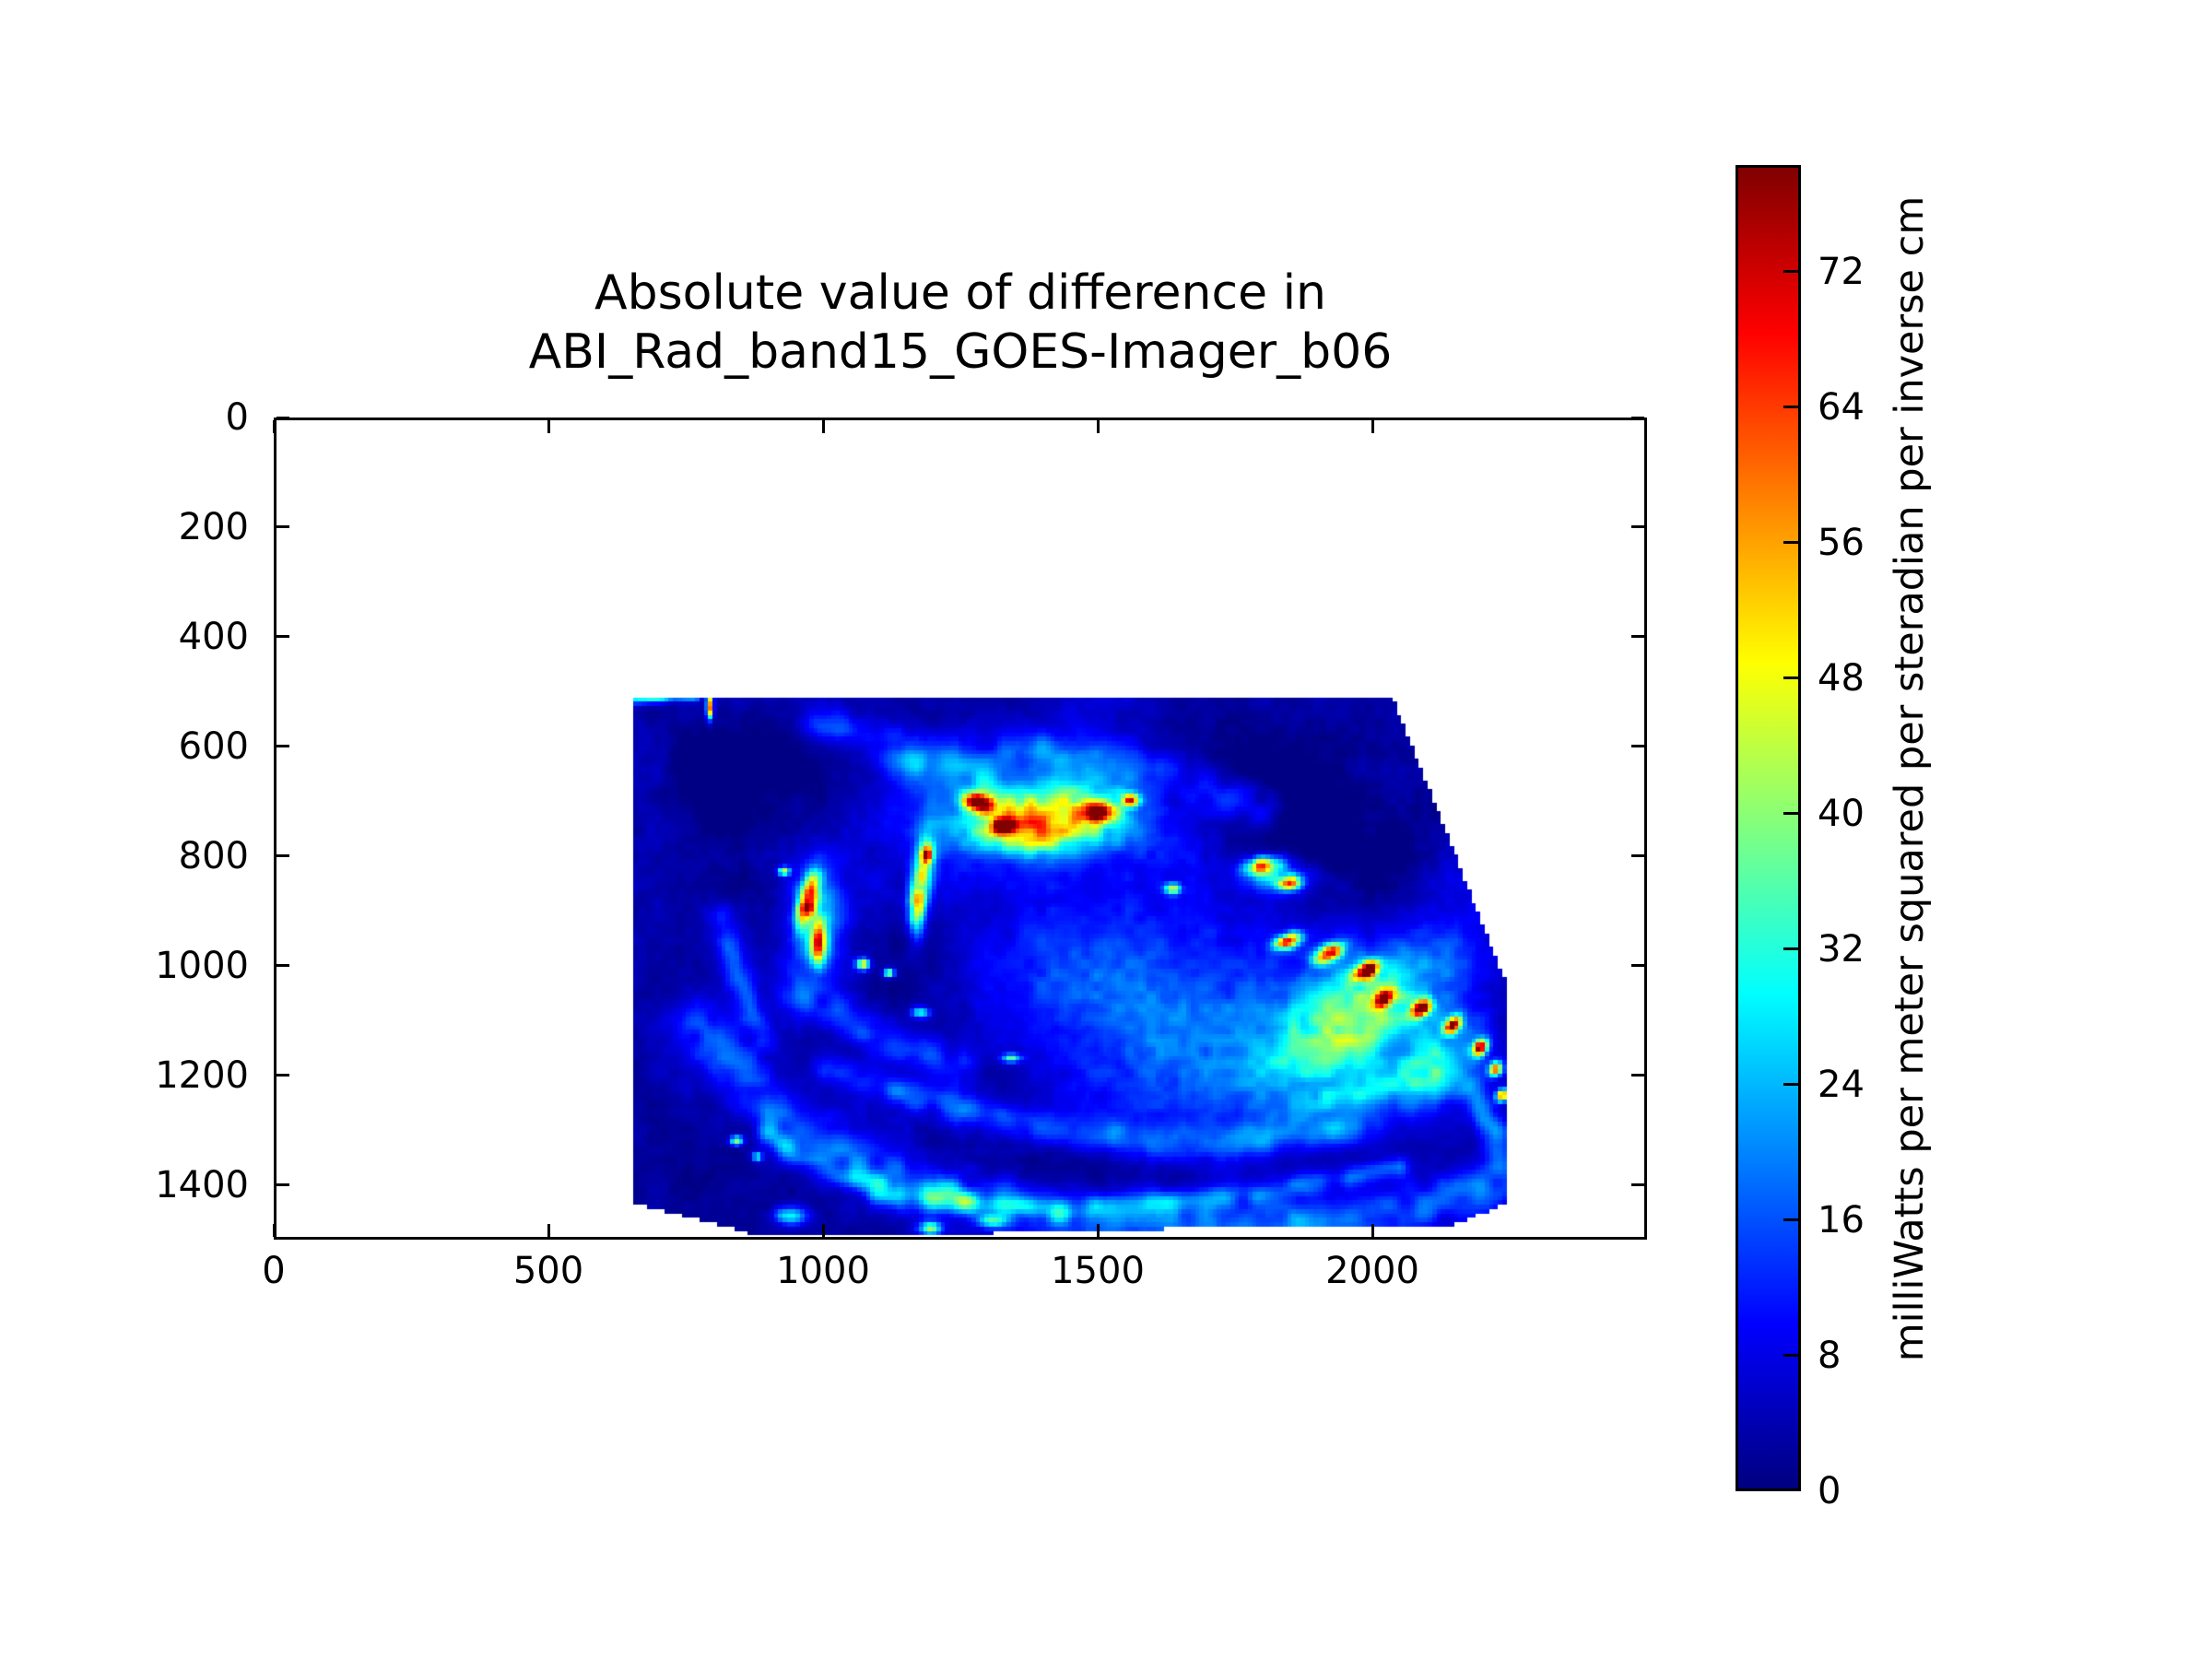 This screenshot has width=2212, height=1659. What do you see at coordinates (213, 526) in the screenshot?
I see `y-tick-label: 200` at bounding box center [213, 526].